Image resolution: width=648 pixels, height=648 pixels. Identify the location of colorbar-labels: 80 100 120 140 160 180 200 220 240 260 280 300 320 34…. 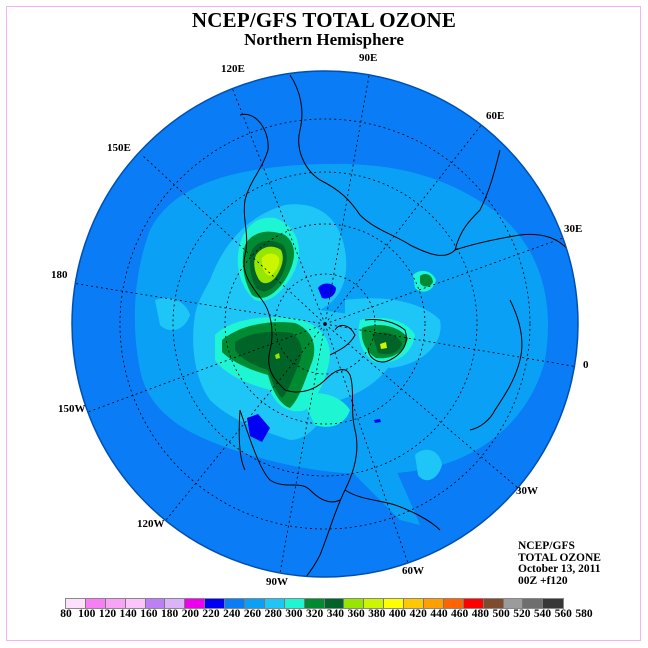
(324, 615).